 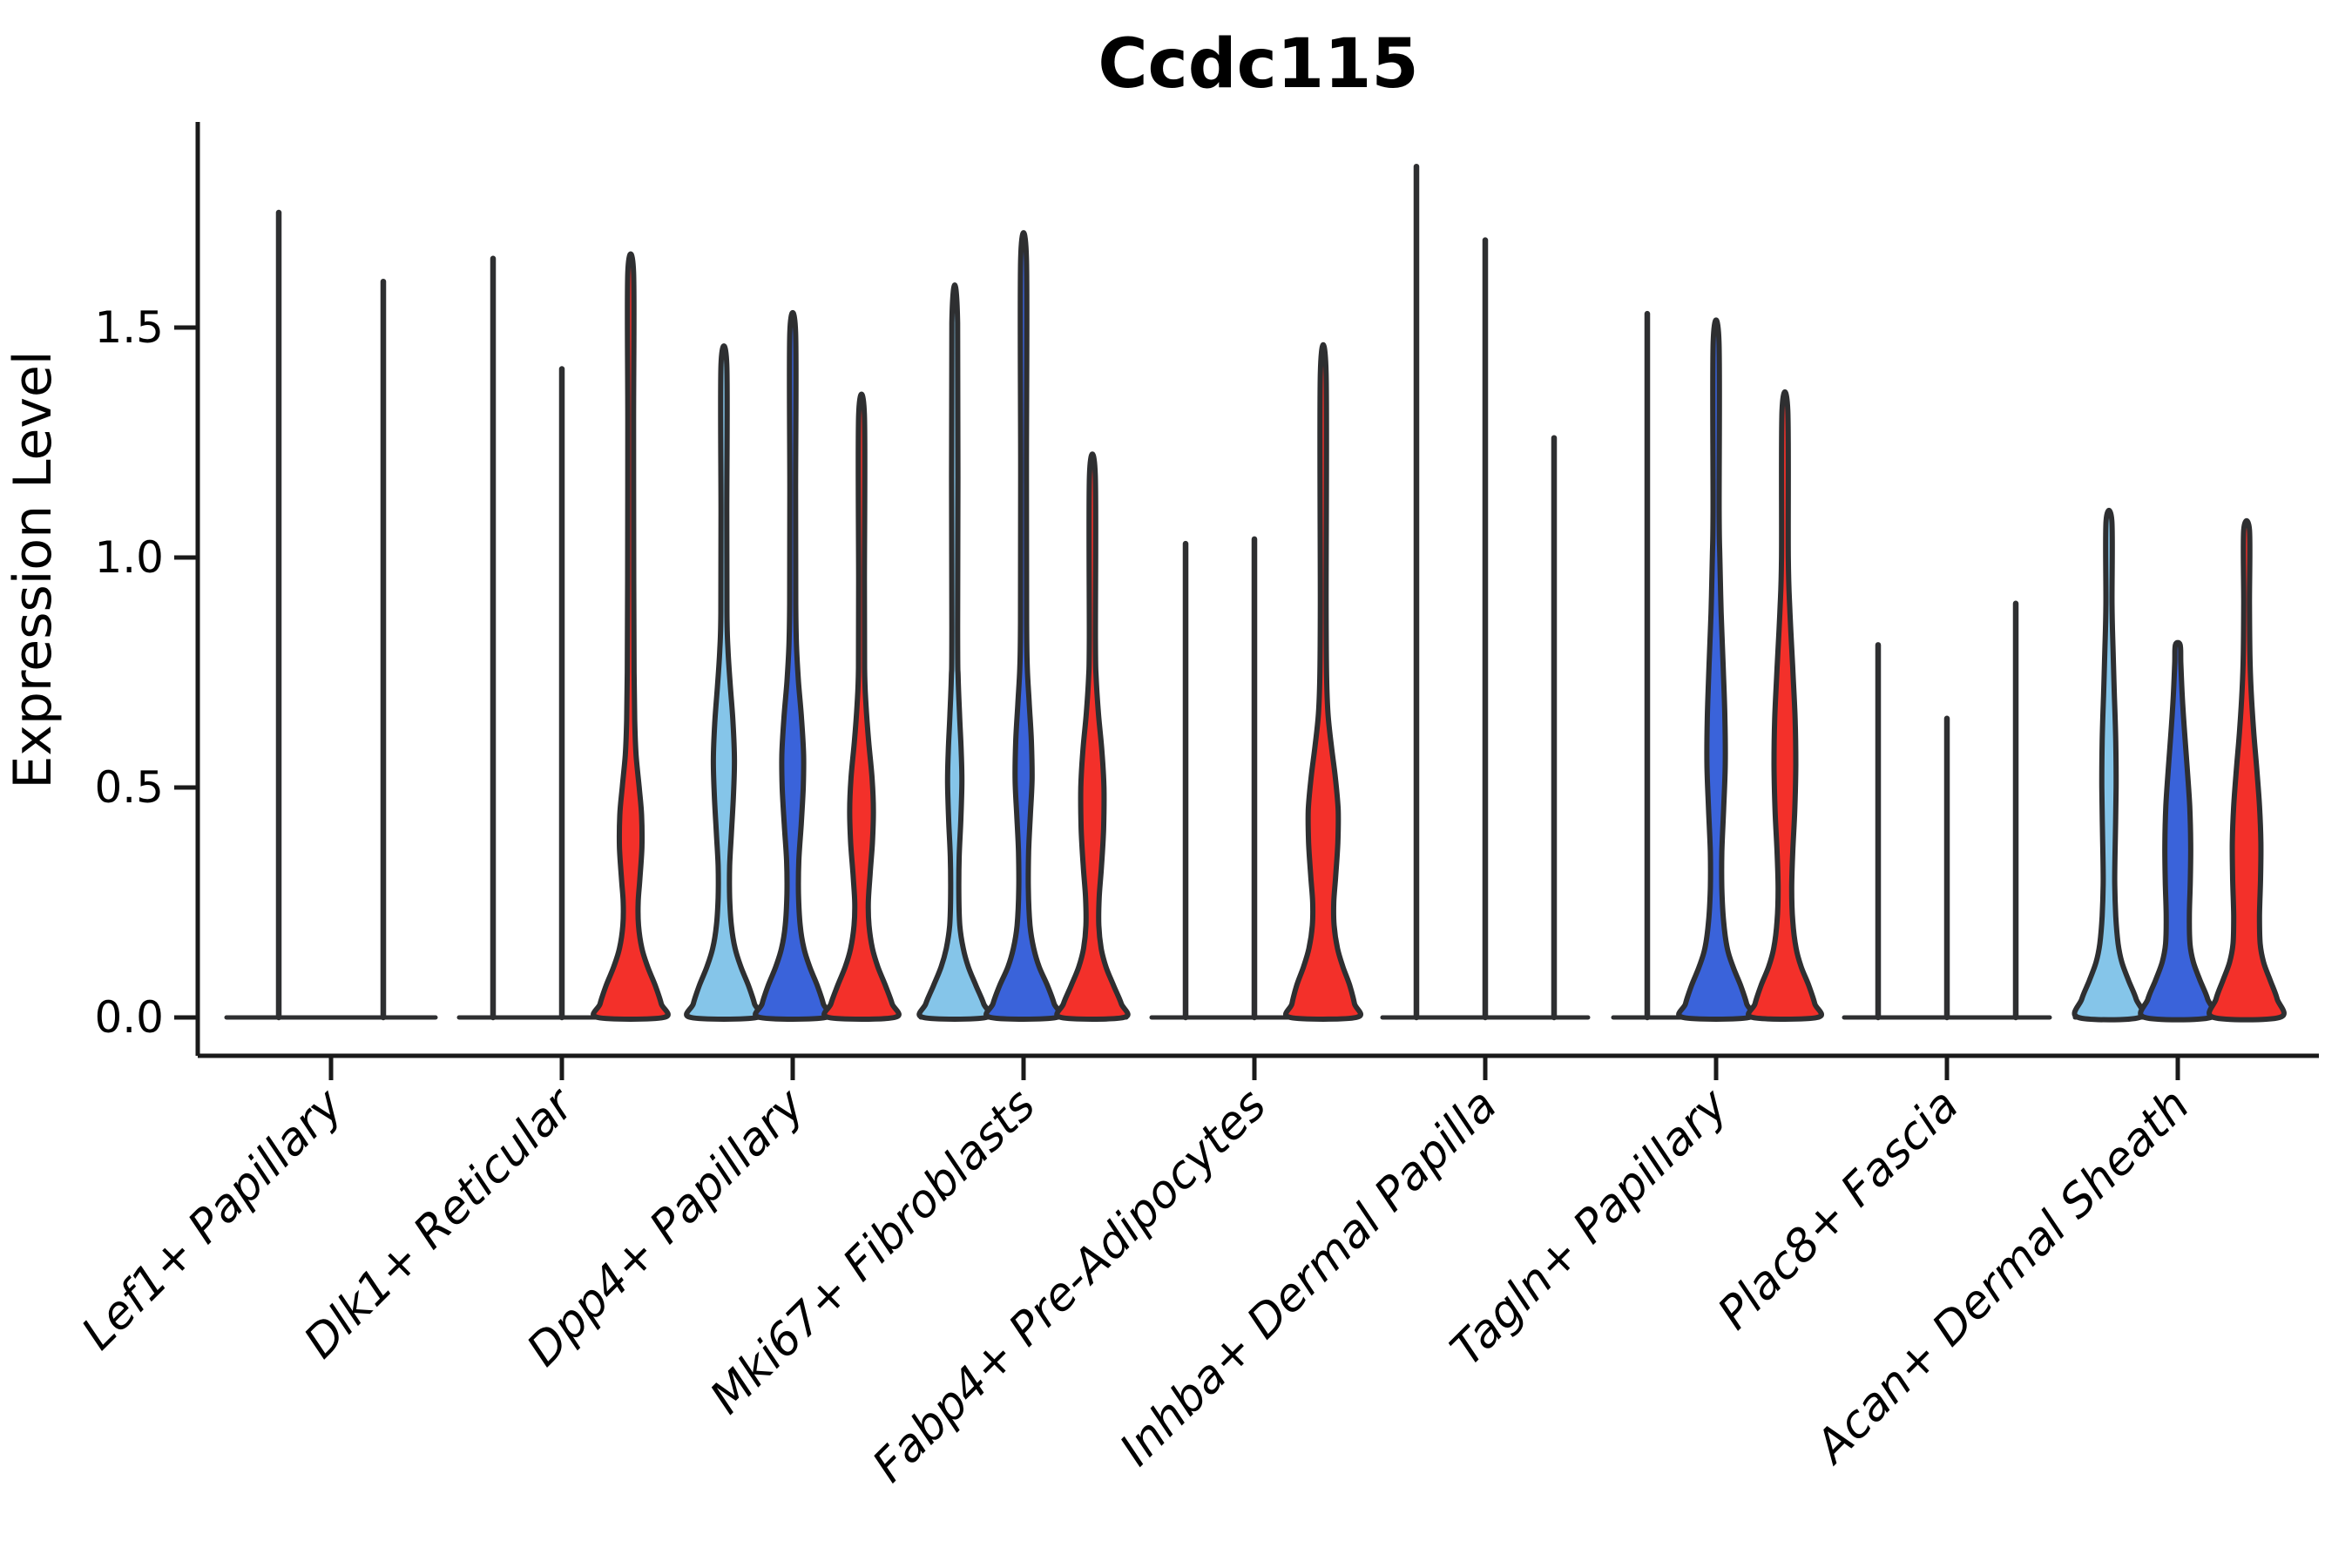 I want to click on x-tick-label-acan-dermal-sheath: Acan+ Dermal Sheath, so click(x=2002, y=1277).